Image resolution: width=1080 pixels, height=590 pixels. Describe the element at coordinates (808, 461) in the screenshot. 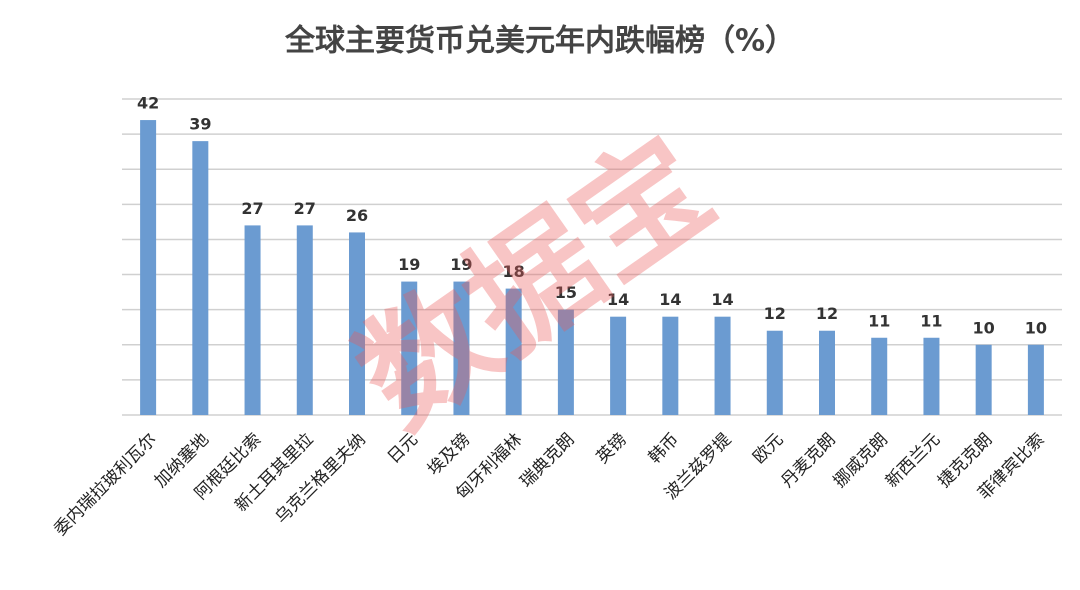

I see `x-tick-label: 丹麦克朗` at that location.